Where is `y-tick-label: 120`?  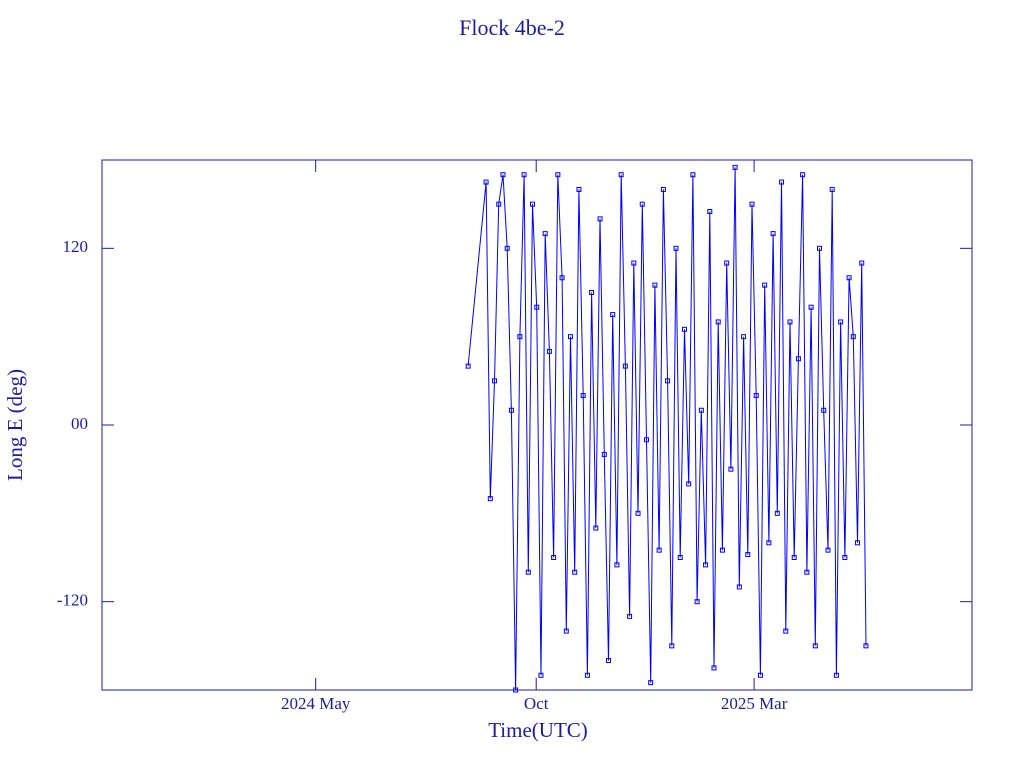
y-tick-label: 120 is located at coordinates (76, 246).